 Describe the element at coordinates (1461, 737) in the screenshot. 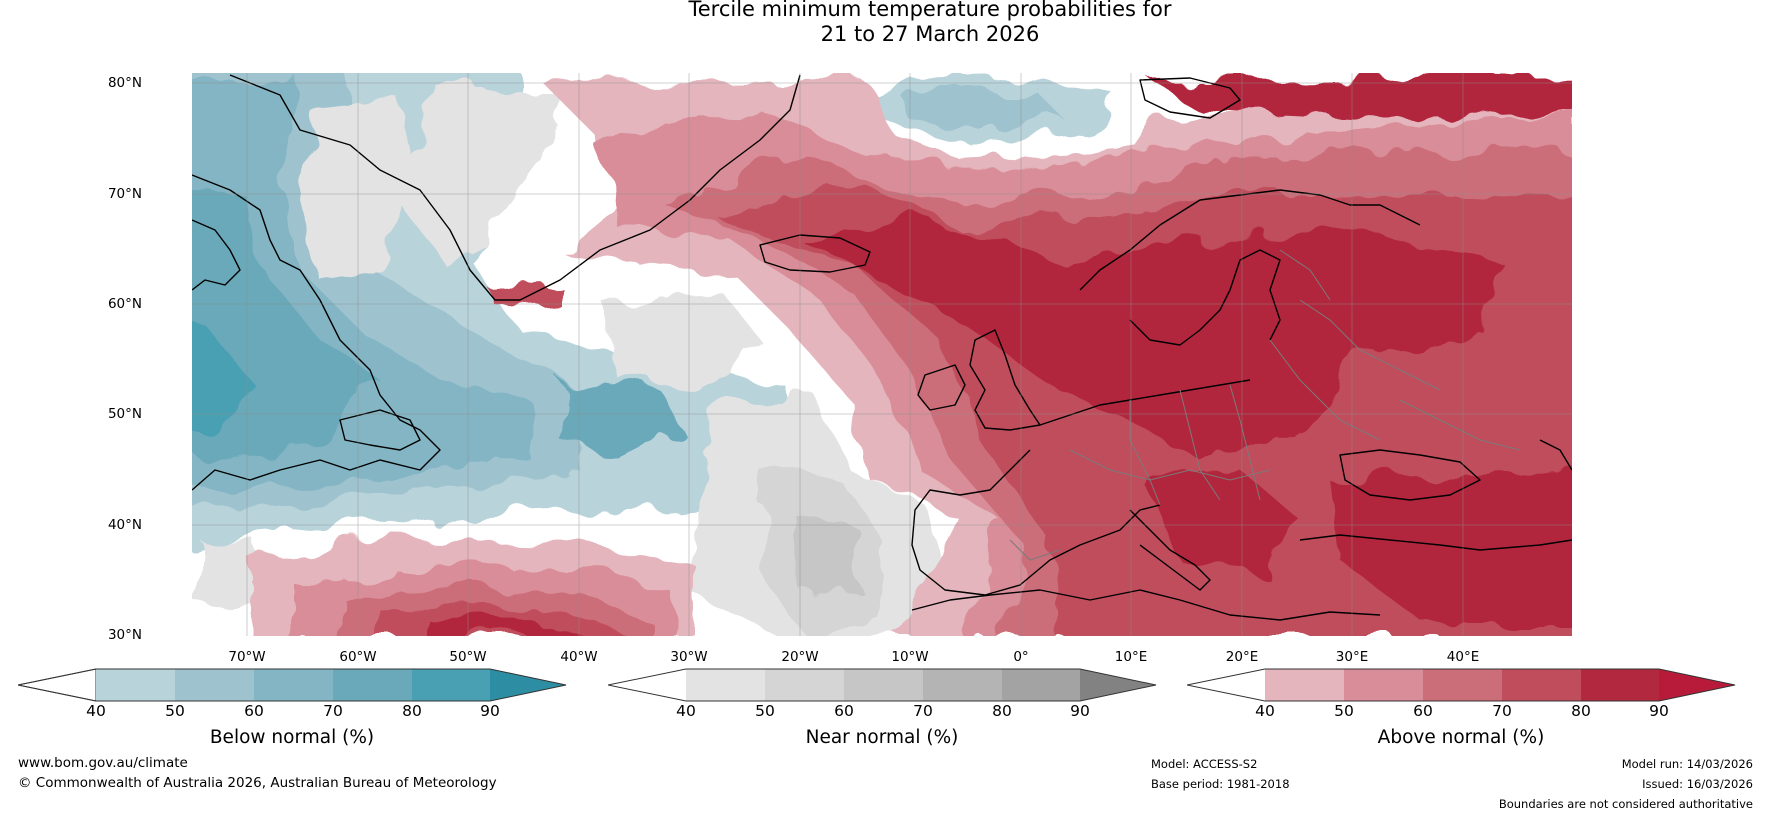

I see `cbar-label-above-normal: Above normal (%)` at that location.